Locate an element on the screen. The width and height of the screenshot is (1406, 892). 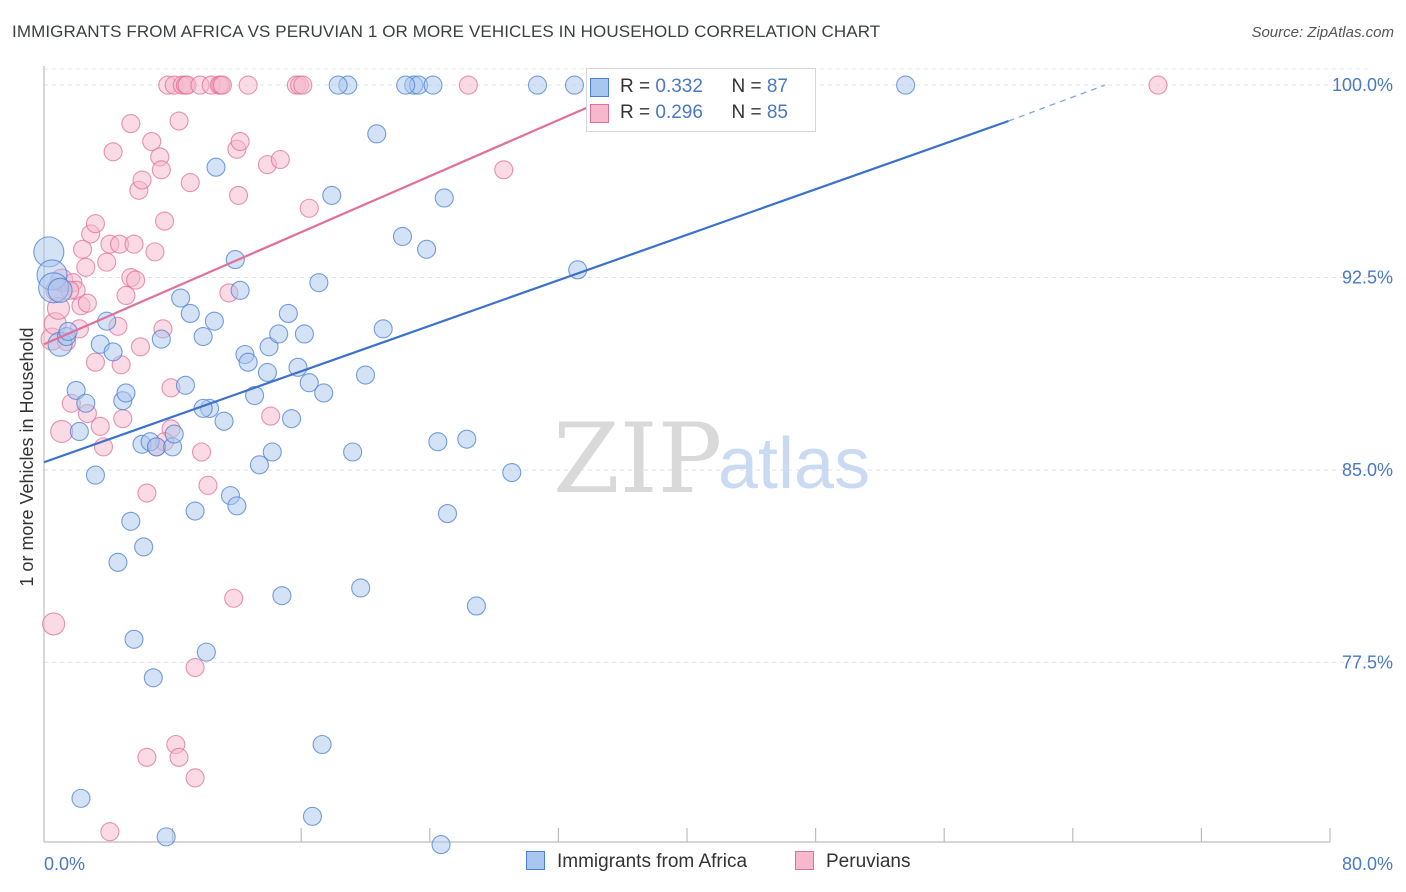
legend-r-value: 0.332 is located at coordinates (679, 86).